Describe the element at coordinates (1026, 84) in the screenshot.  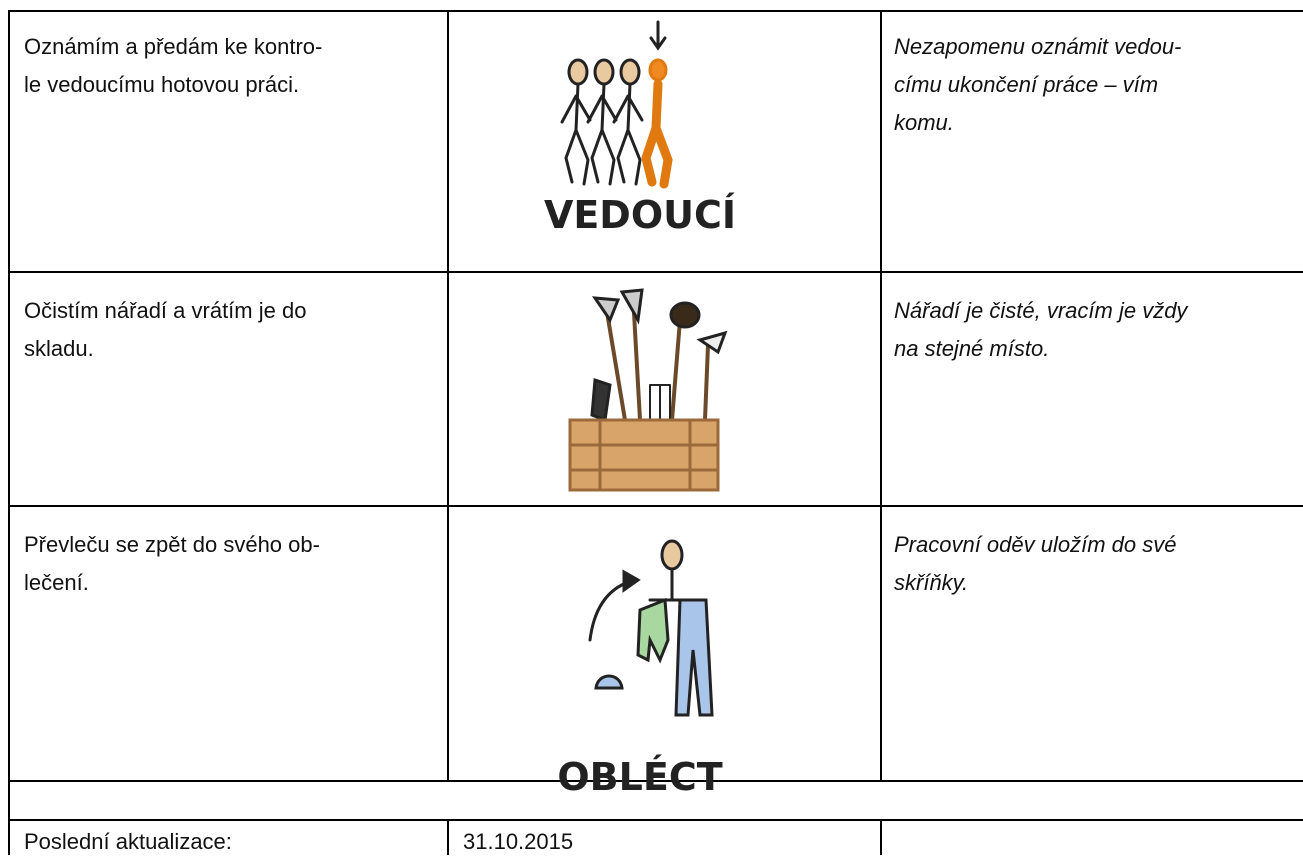
I see `text-line: címu ukončení práce – vím` at that location.